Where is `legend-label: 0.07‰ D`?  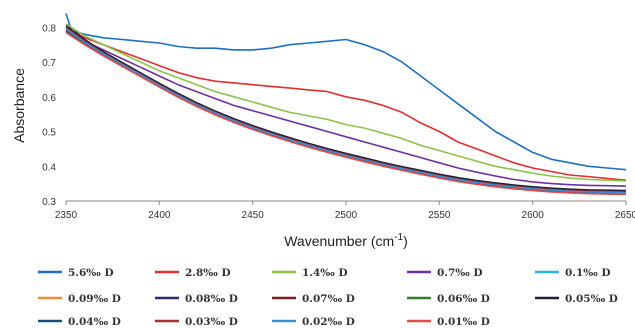 legend-label: 0.07‰ D is located at coordinates (328, 299).